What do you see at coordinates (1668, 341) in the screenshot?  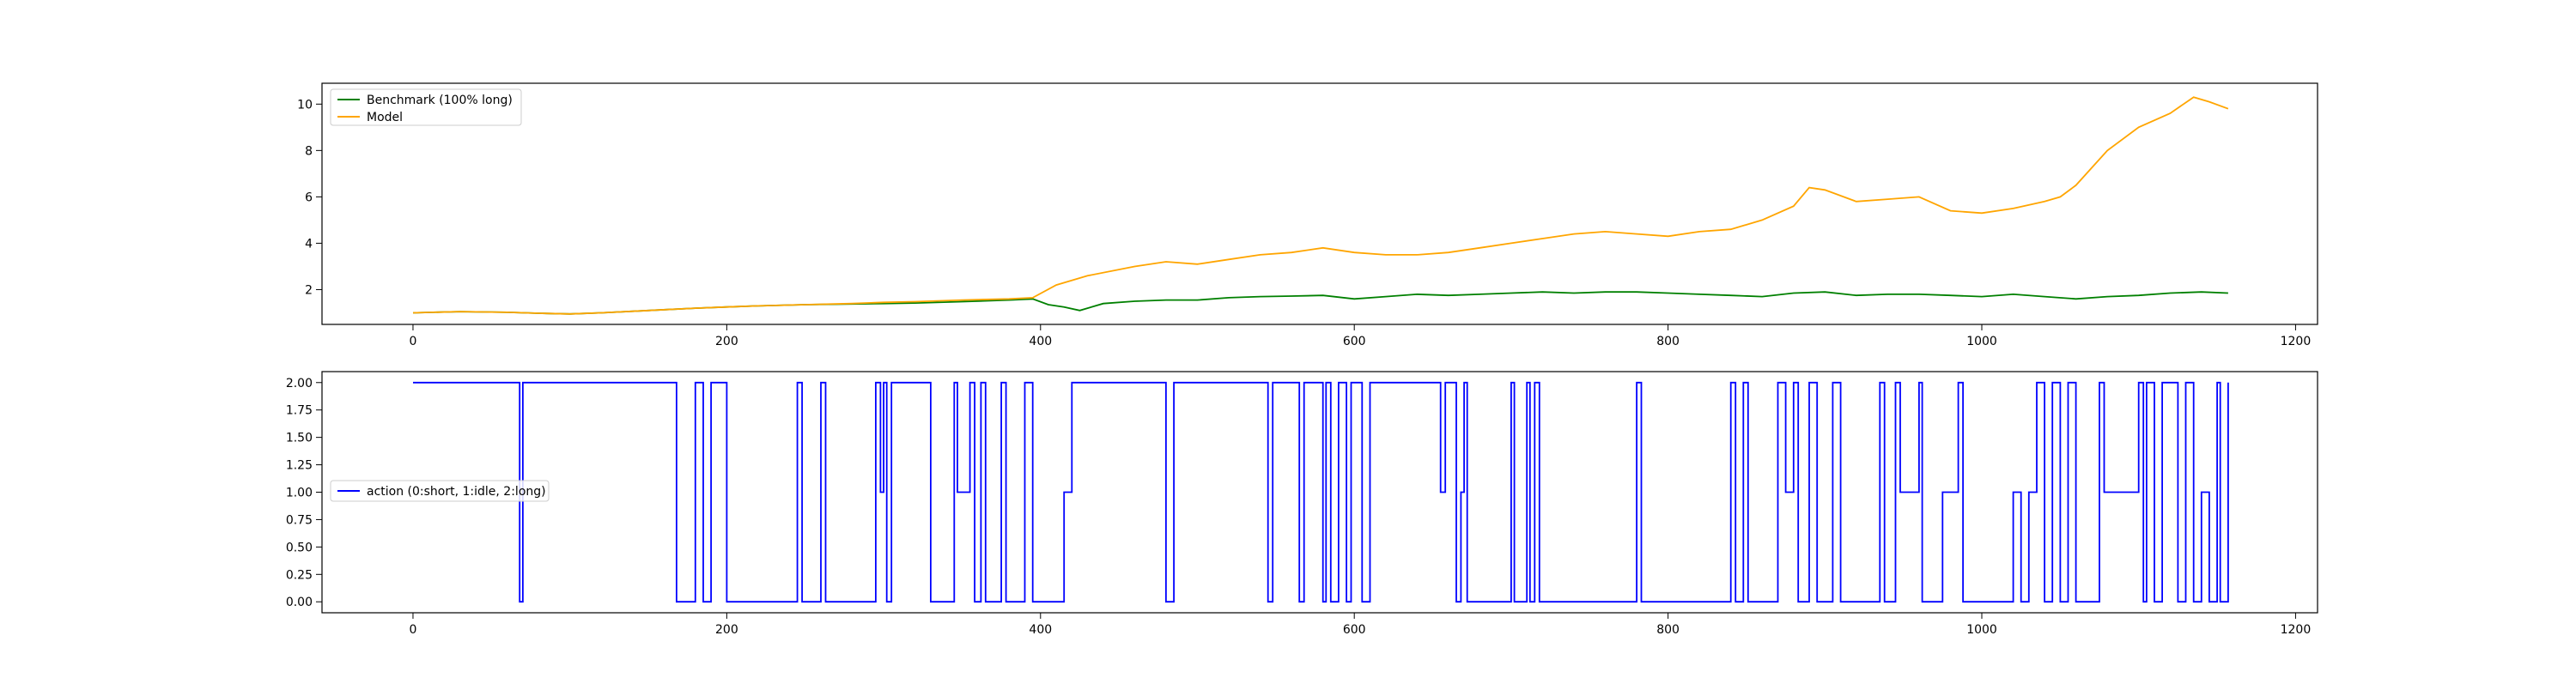 I see `price-x-tick-label: 800` at bounding box center [1668, 341].